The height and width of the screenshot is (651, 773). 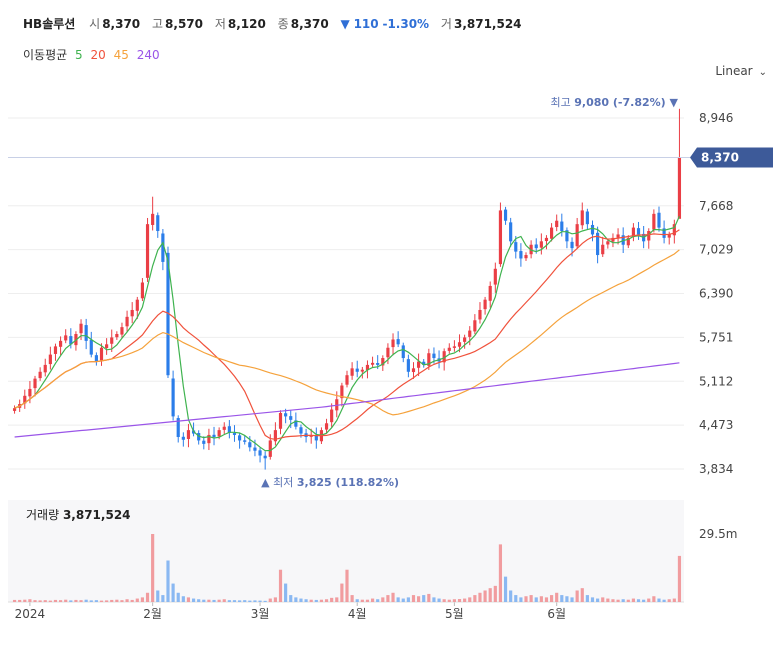 I want to click on current-price-badge, so click(x=731, y=157).